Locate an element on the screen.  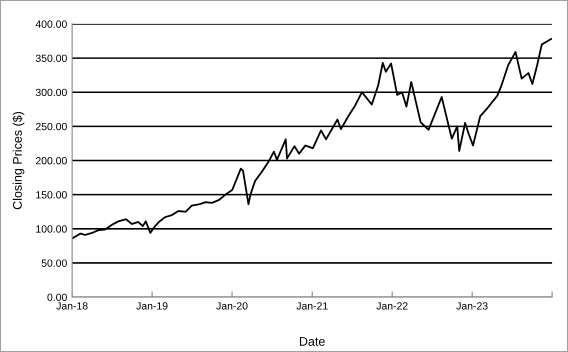
x-tick-label: Jan-20 is located at coordinates (232, 306).